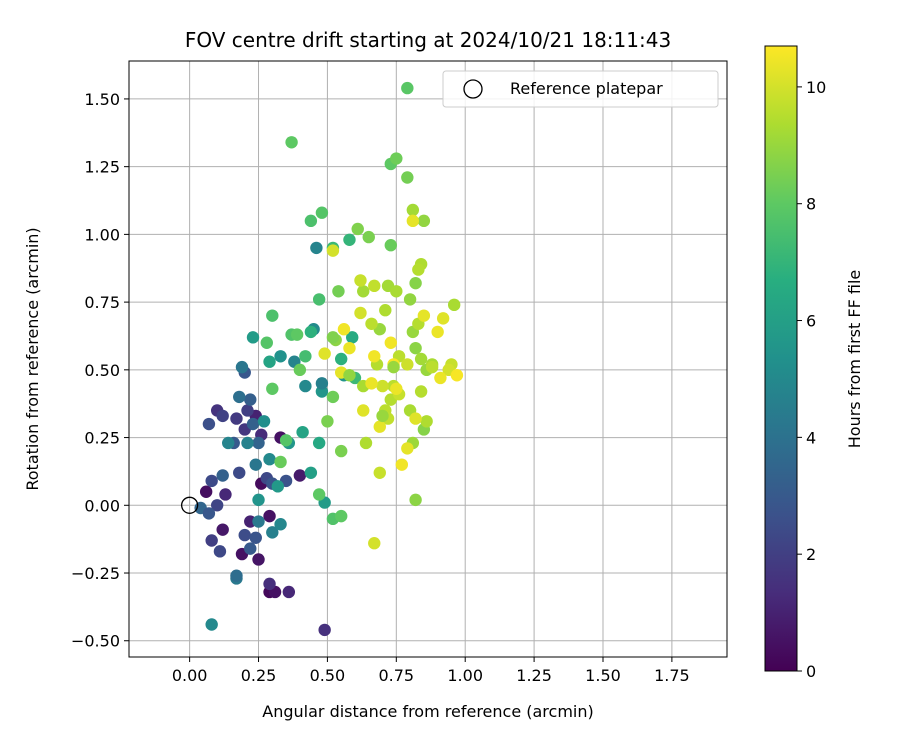 The height and width of the screenshot is (750, 900). I want to click on colorbar-tick-label: 0, so click(811, 671).